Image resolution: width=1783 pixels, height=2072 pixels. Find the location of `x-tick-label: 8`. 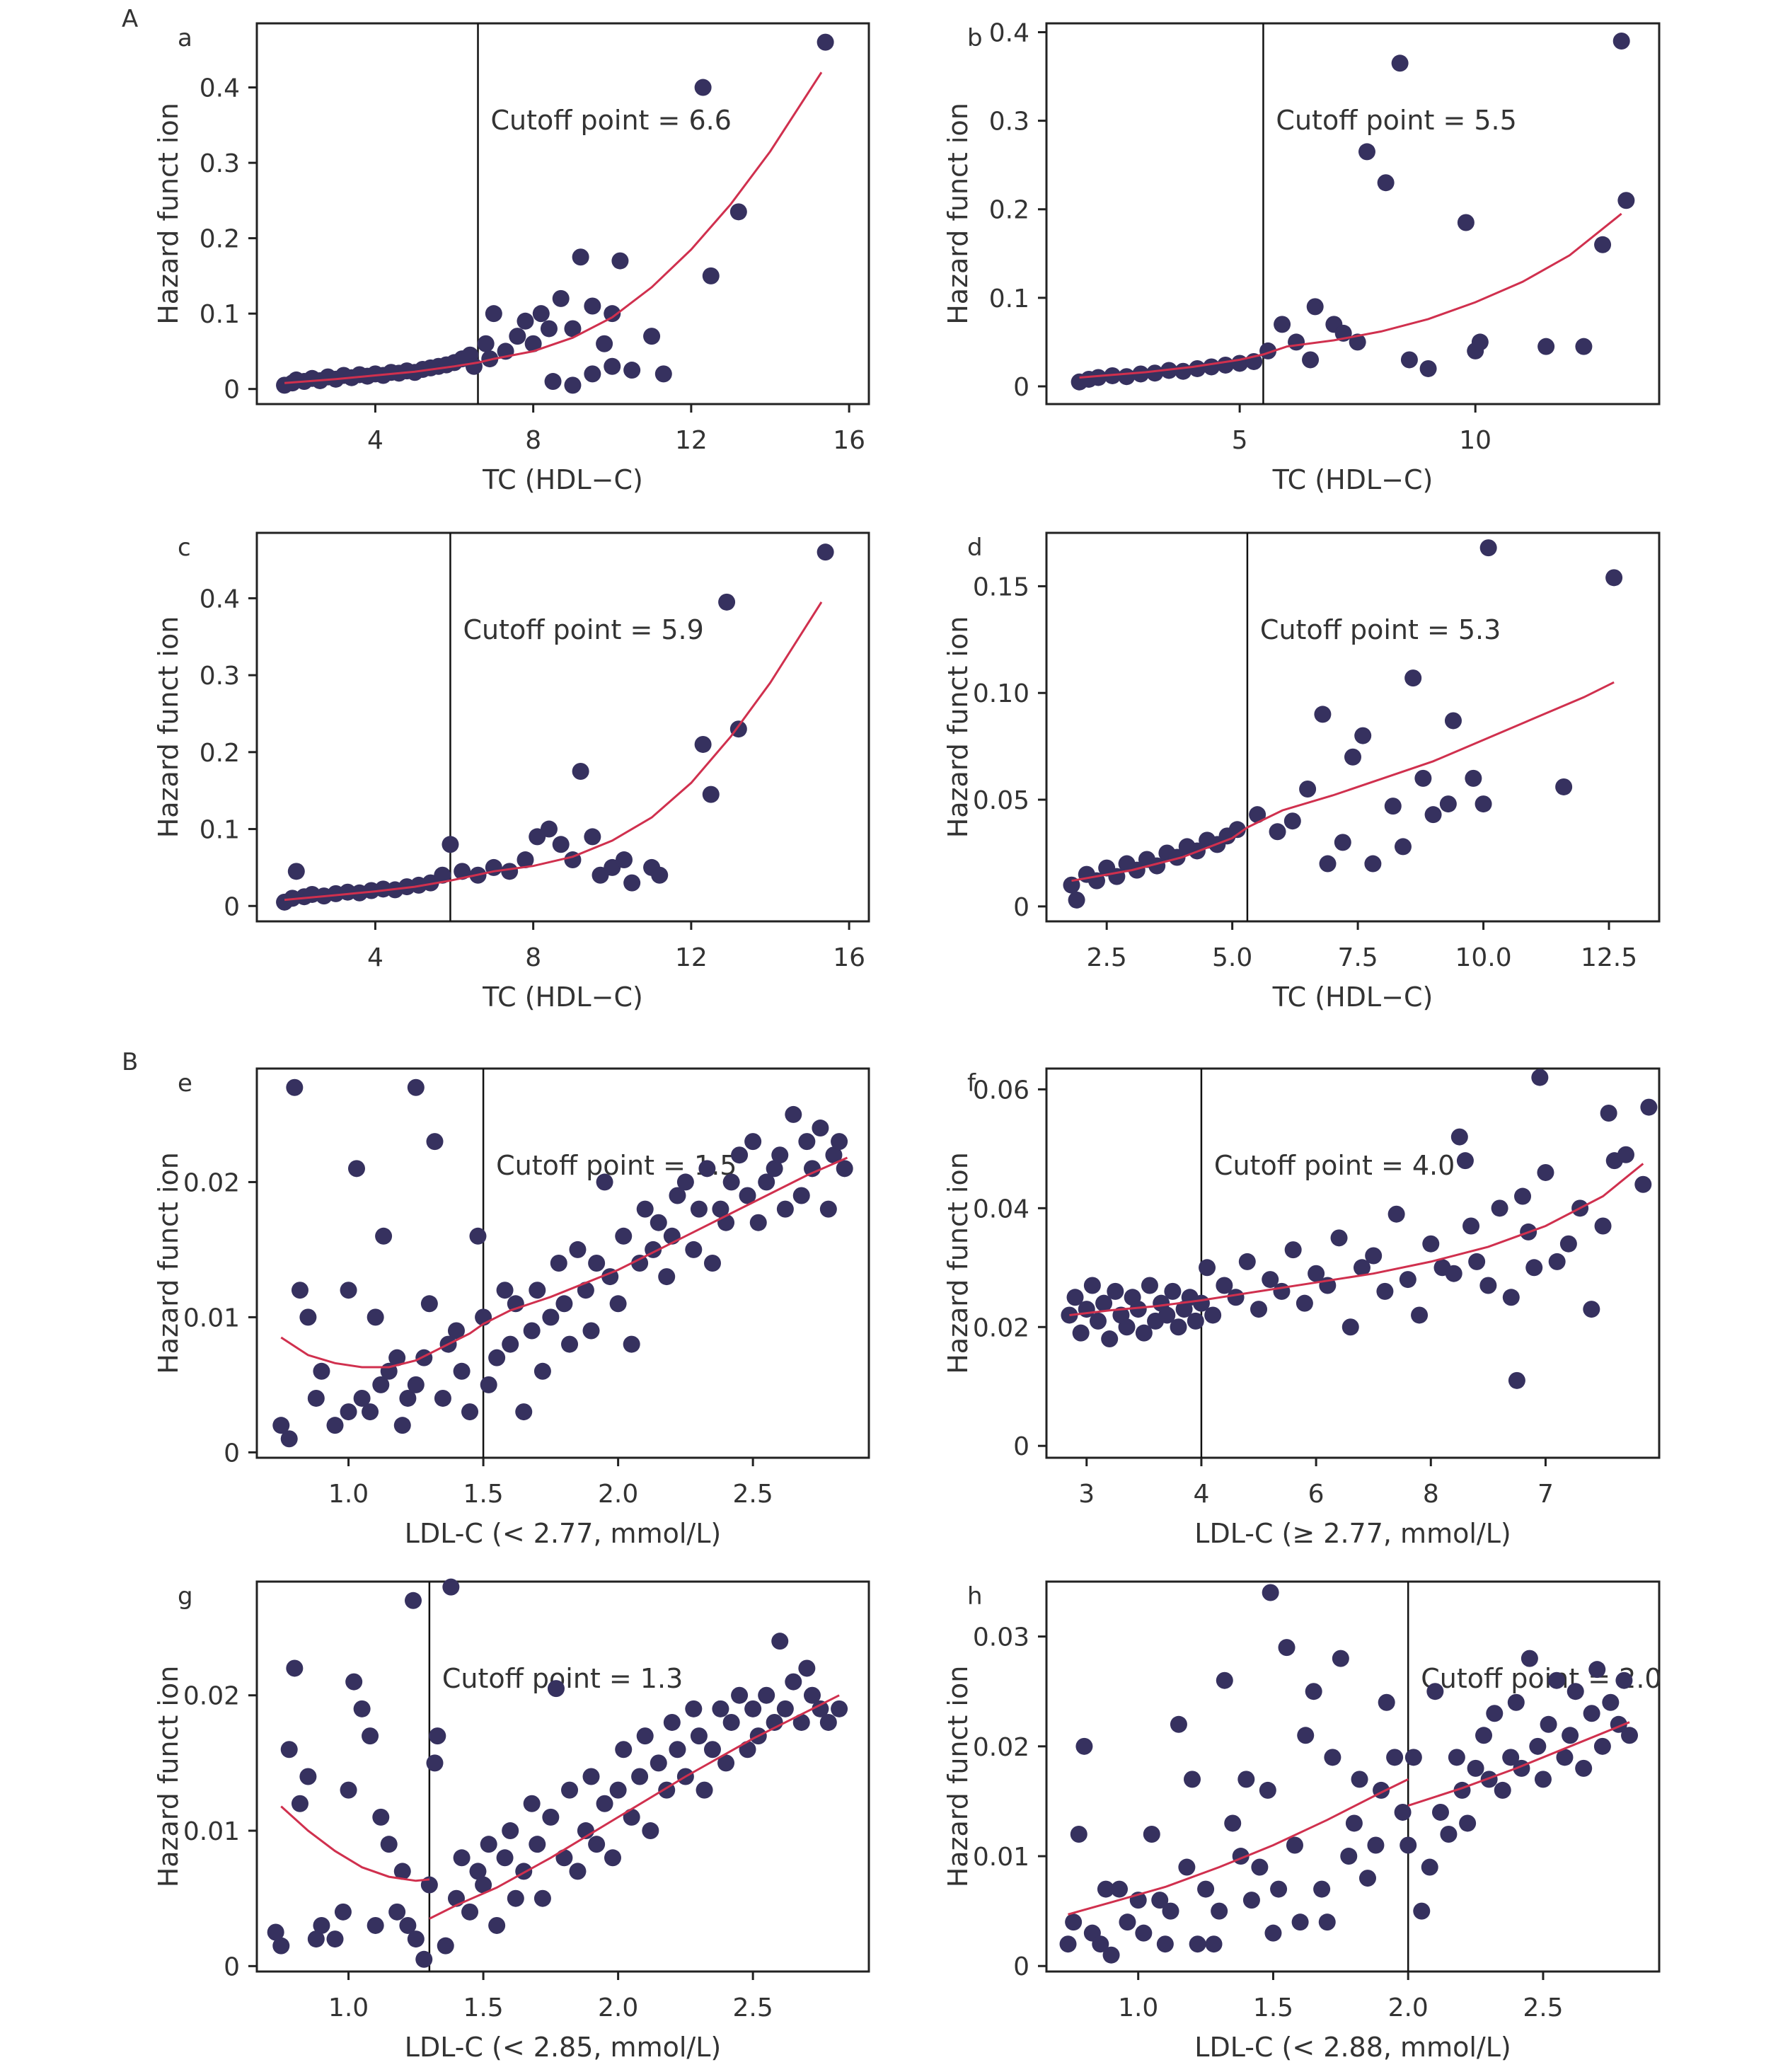

x-tick-label: 8 is located at coordinates (533, 958).